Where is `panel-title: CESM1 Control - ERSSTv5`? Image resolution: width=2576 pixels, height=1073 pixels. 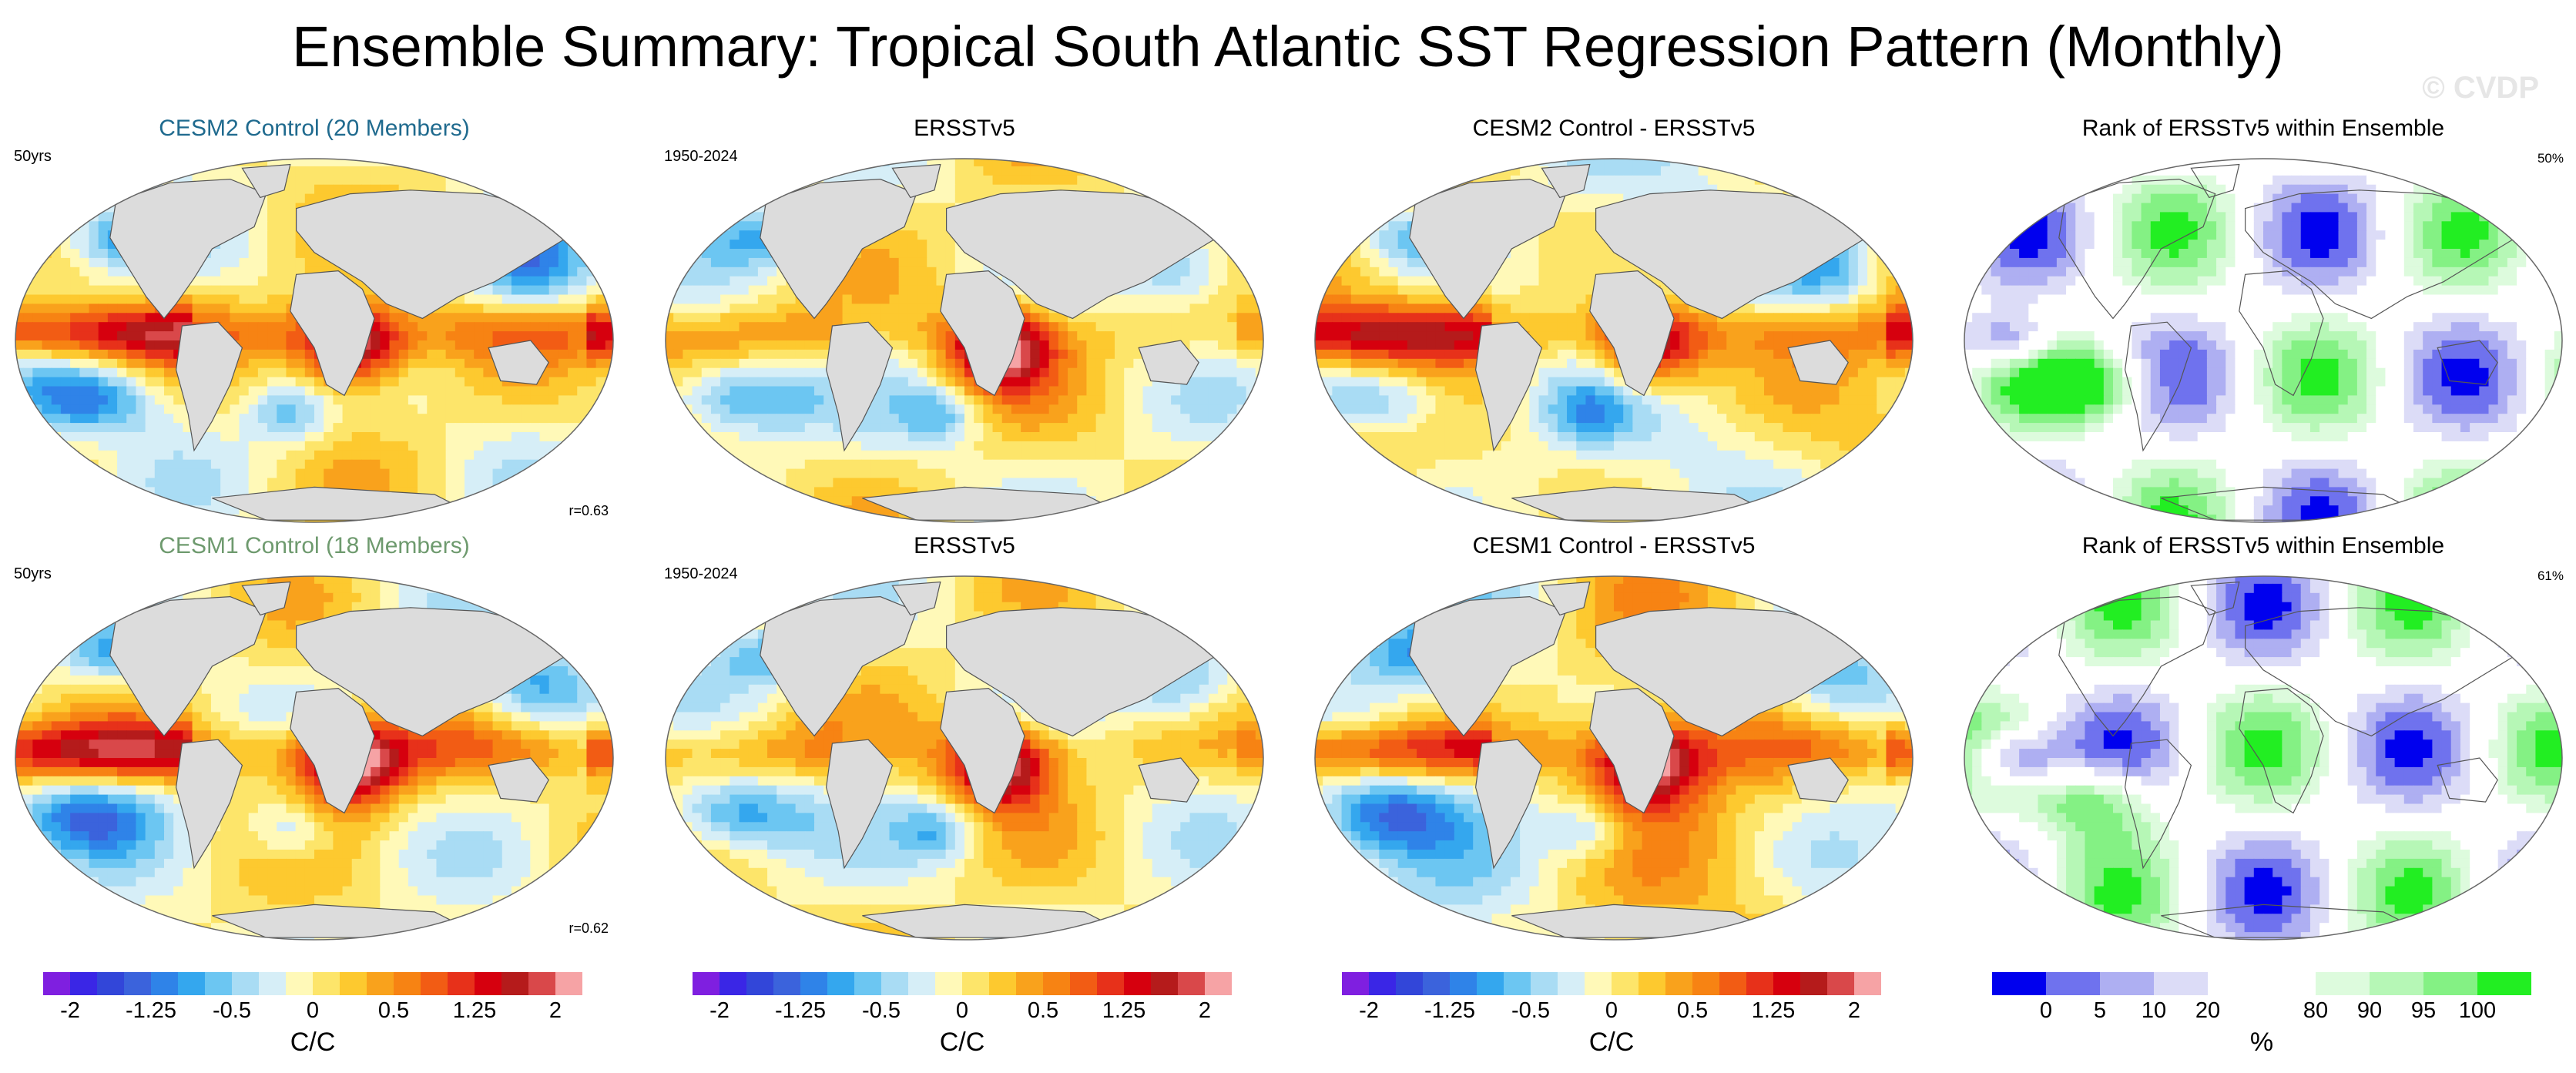 panel-title: CESM1 Control - ERSSTv5 is located at coordinates (1613, 546).